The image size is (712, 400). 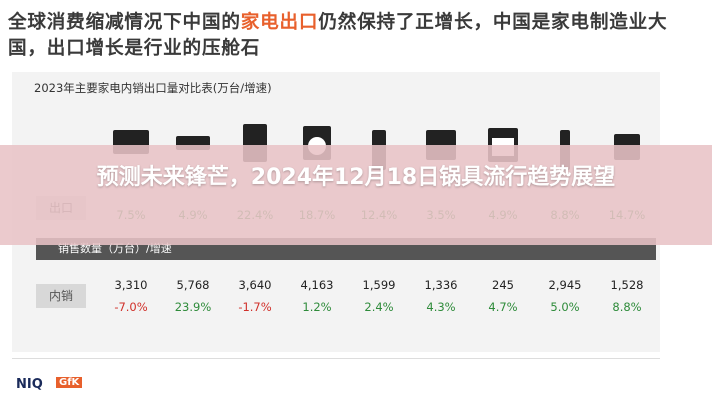 What do you see at coordinates (565, 307) in the screenshot?
I see `table-cell: 5.0%` at bounding box center [565, 307].